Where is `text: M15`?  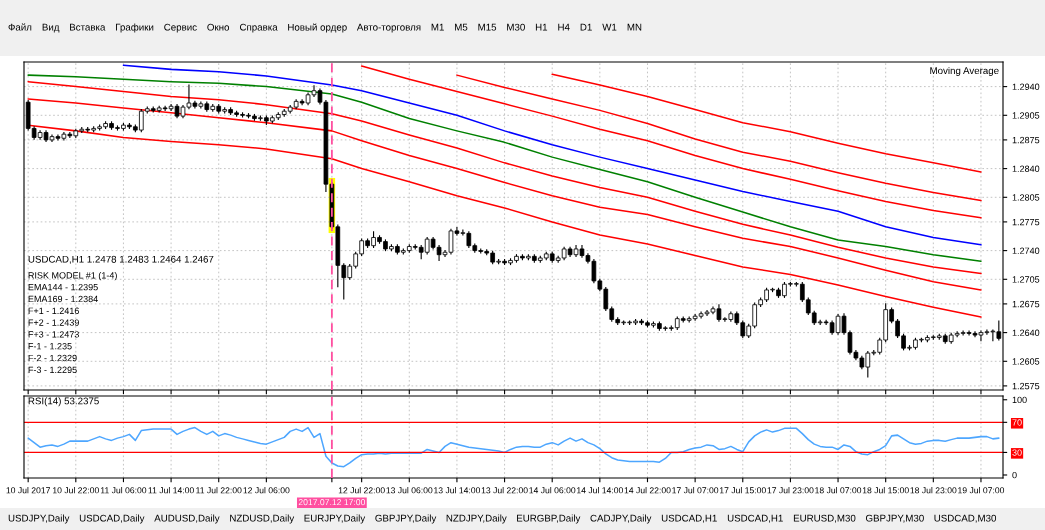
text: M15 is located at coordinates (487, 27).